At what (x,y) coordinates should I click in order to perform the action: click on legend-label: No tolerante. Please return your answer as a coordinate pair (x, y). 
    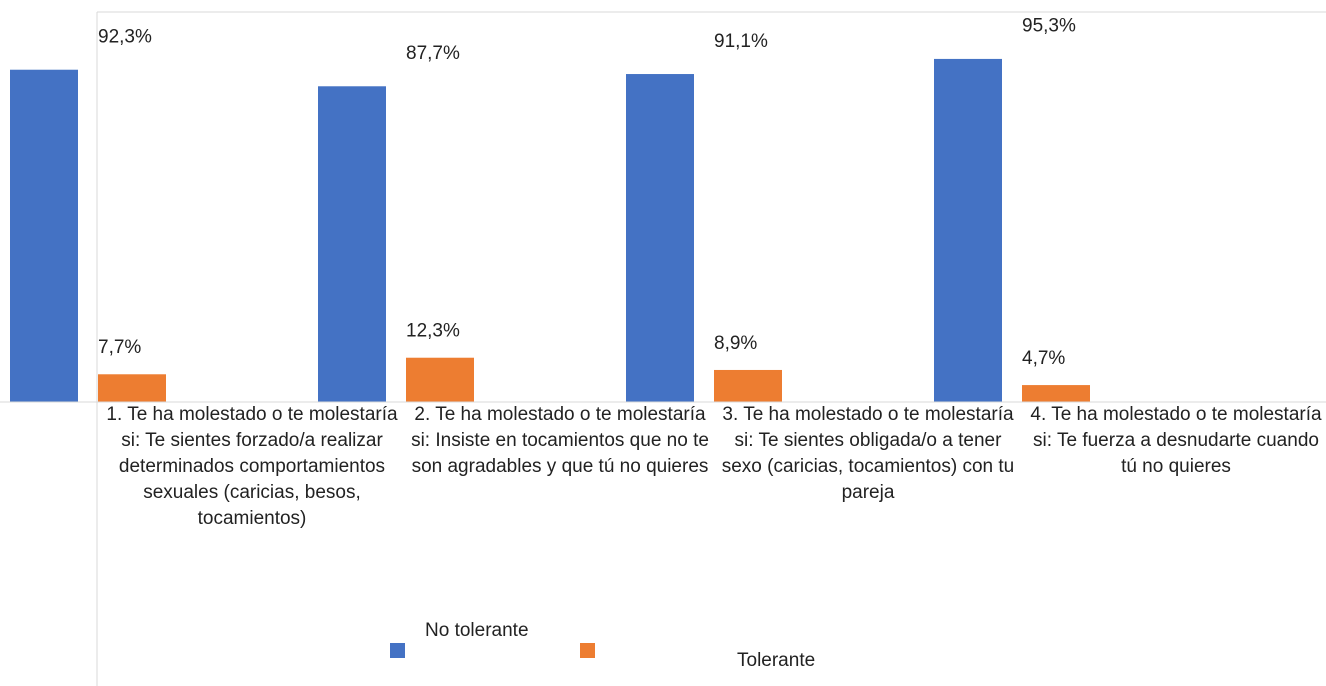
    Looking at the image, I should click on (477, 630).